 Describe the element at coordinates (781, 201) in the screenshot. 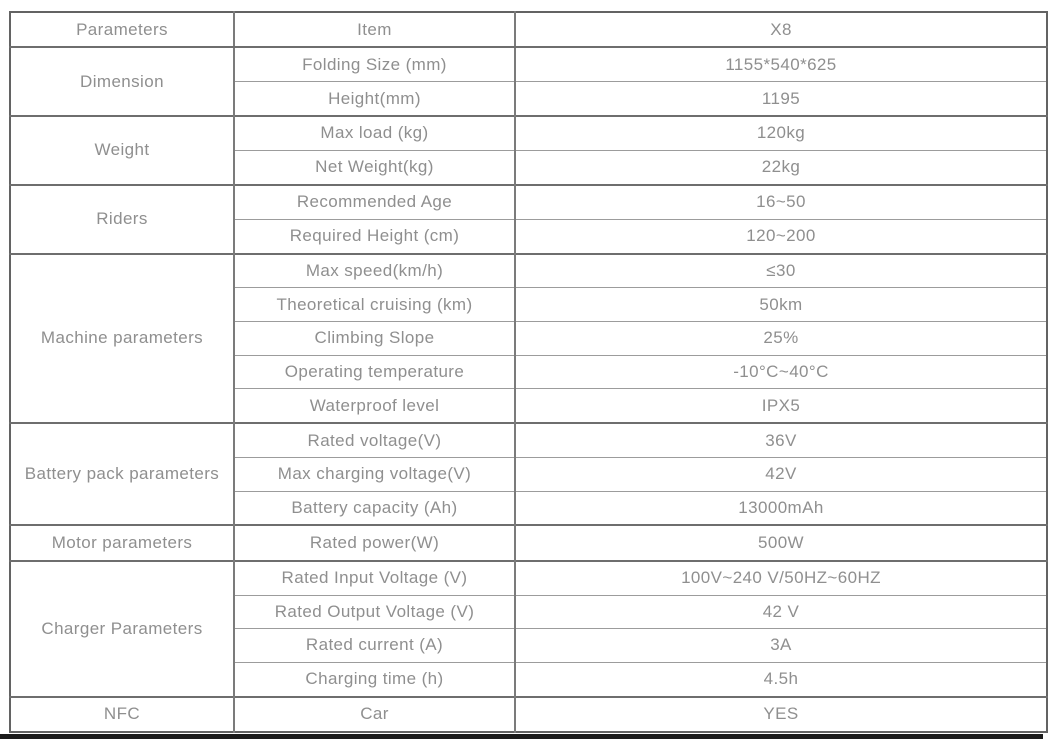

I see `value-cell: 16~50` at that location.